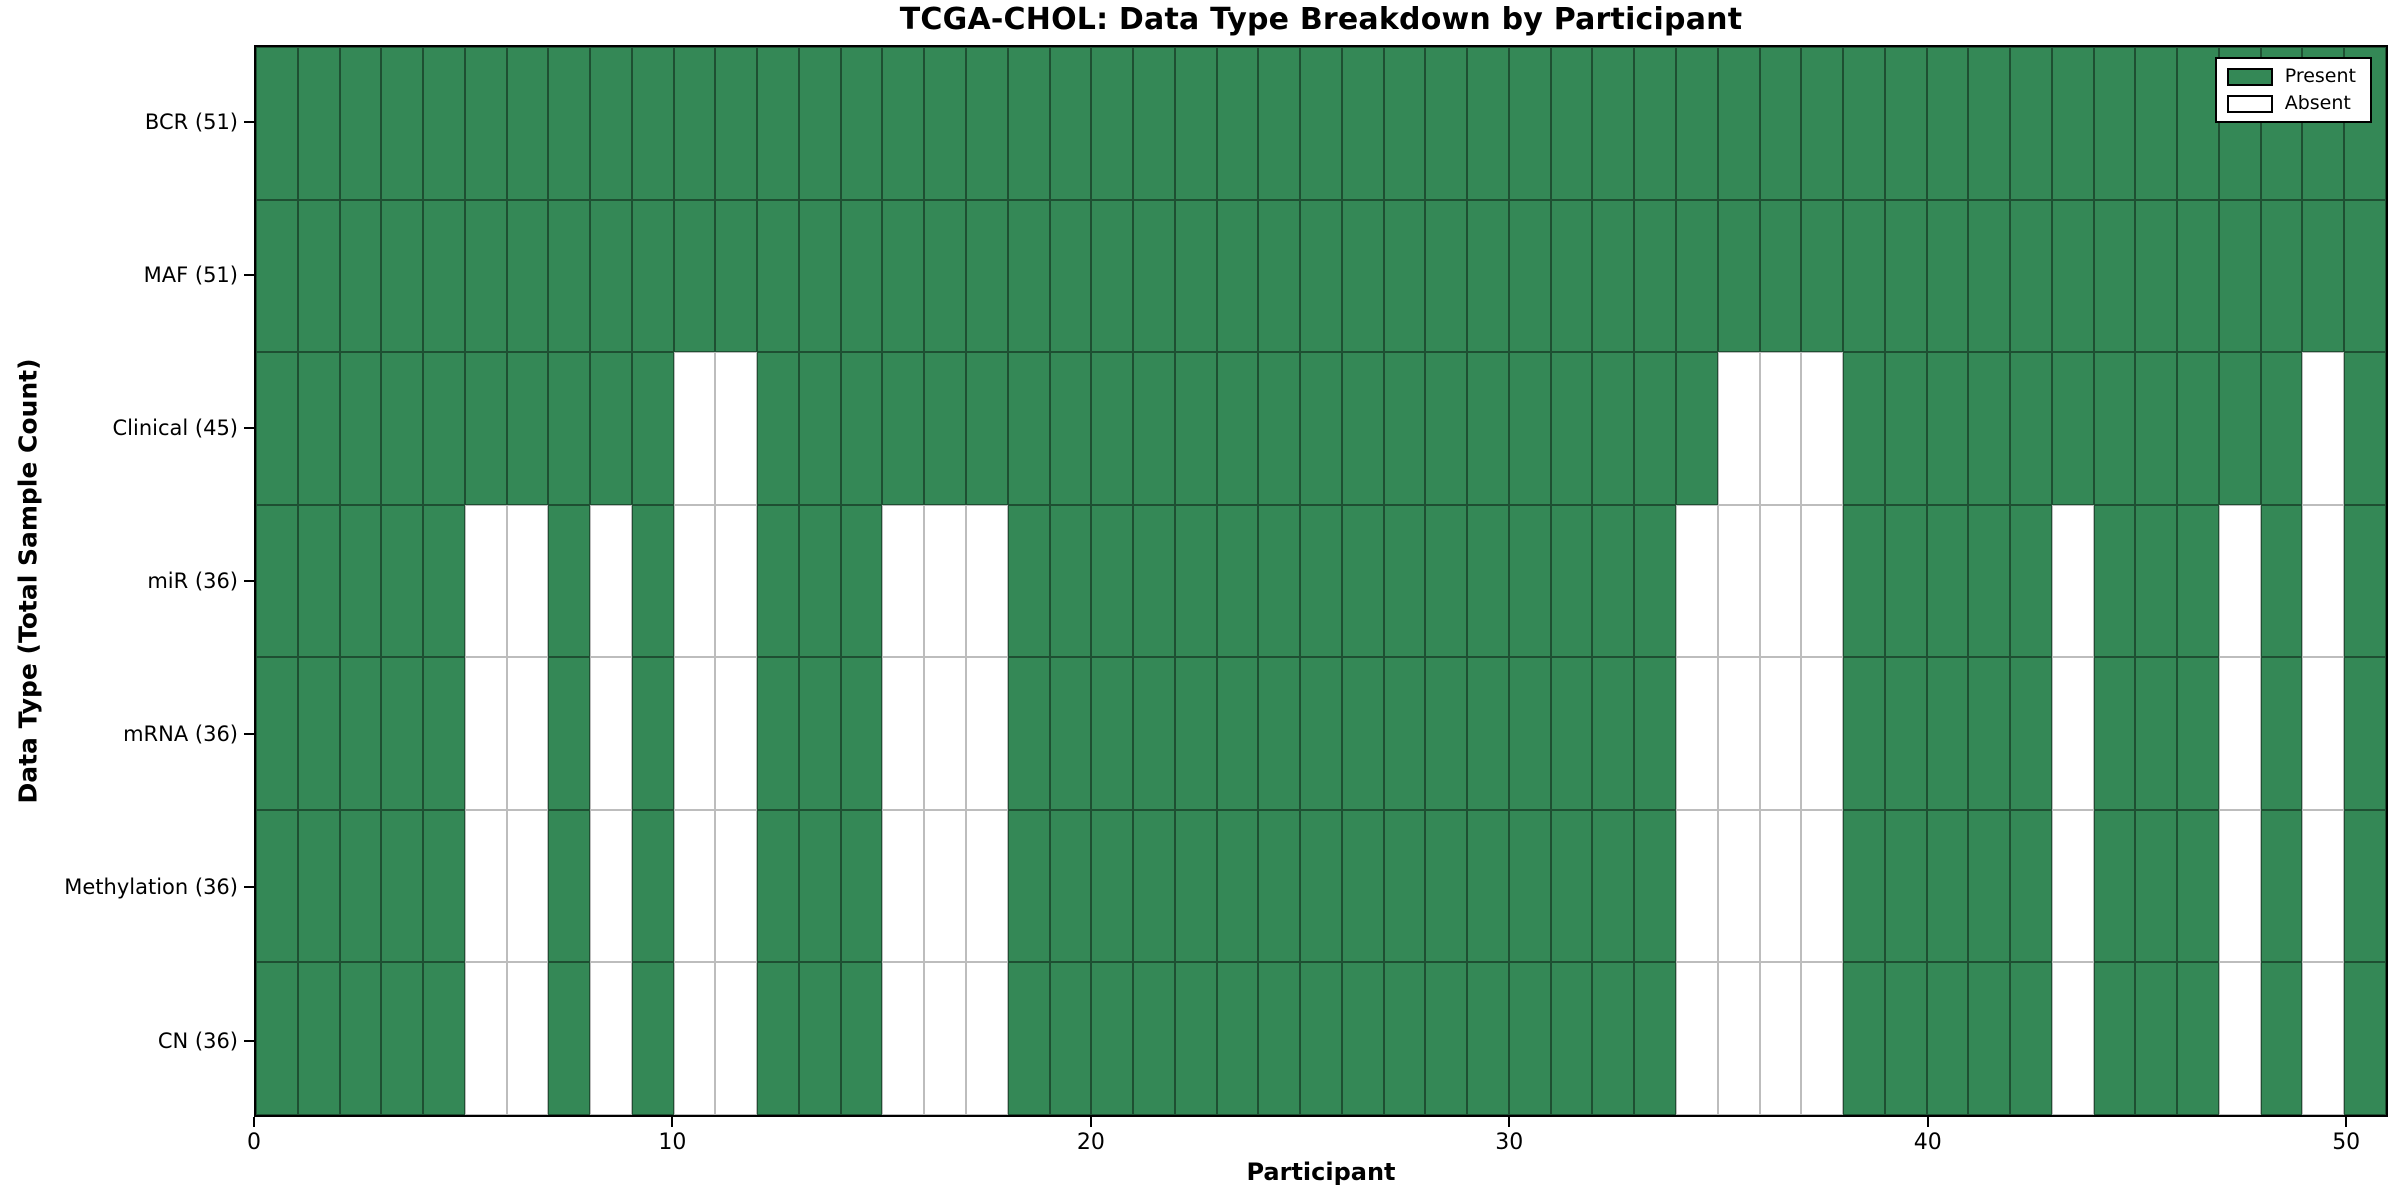  Describe the element at coordinates (2293, 90) in the screenshot. I see `legend: Present Absent` at that location.